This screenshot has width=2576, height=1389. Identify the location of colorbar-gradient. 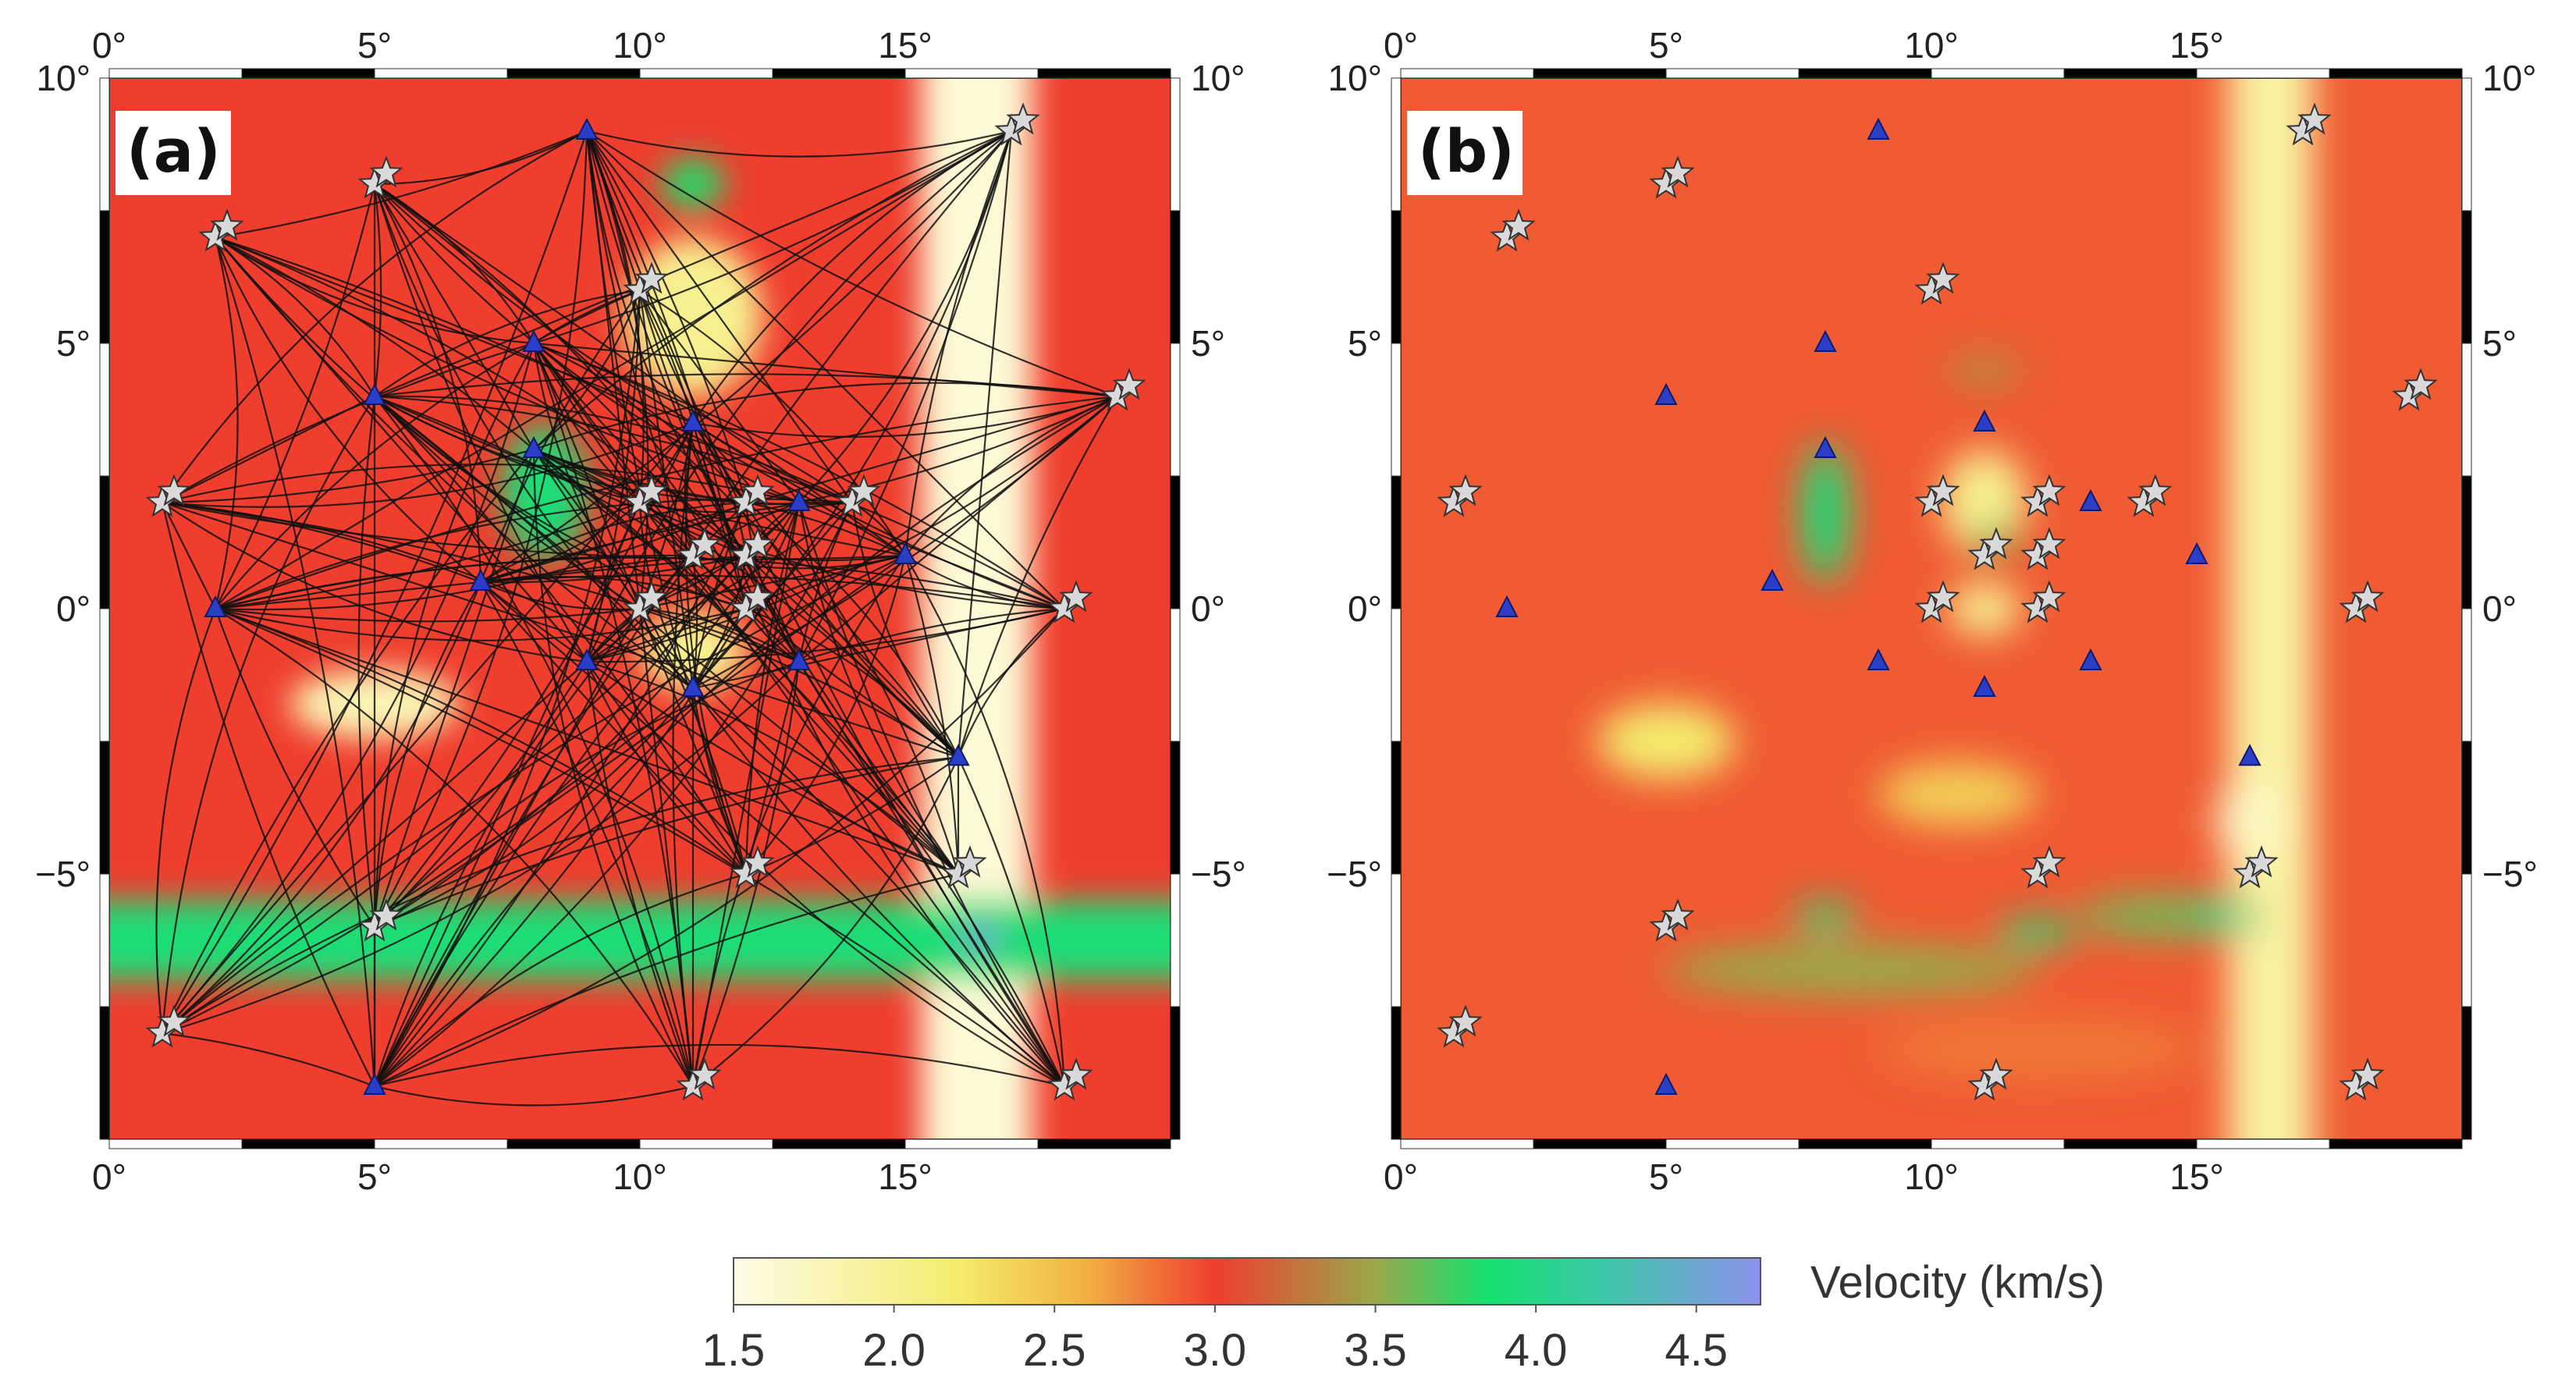
(1247, 1281).